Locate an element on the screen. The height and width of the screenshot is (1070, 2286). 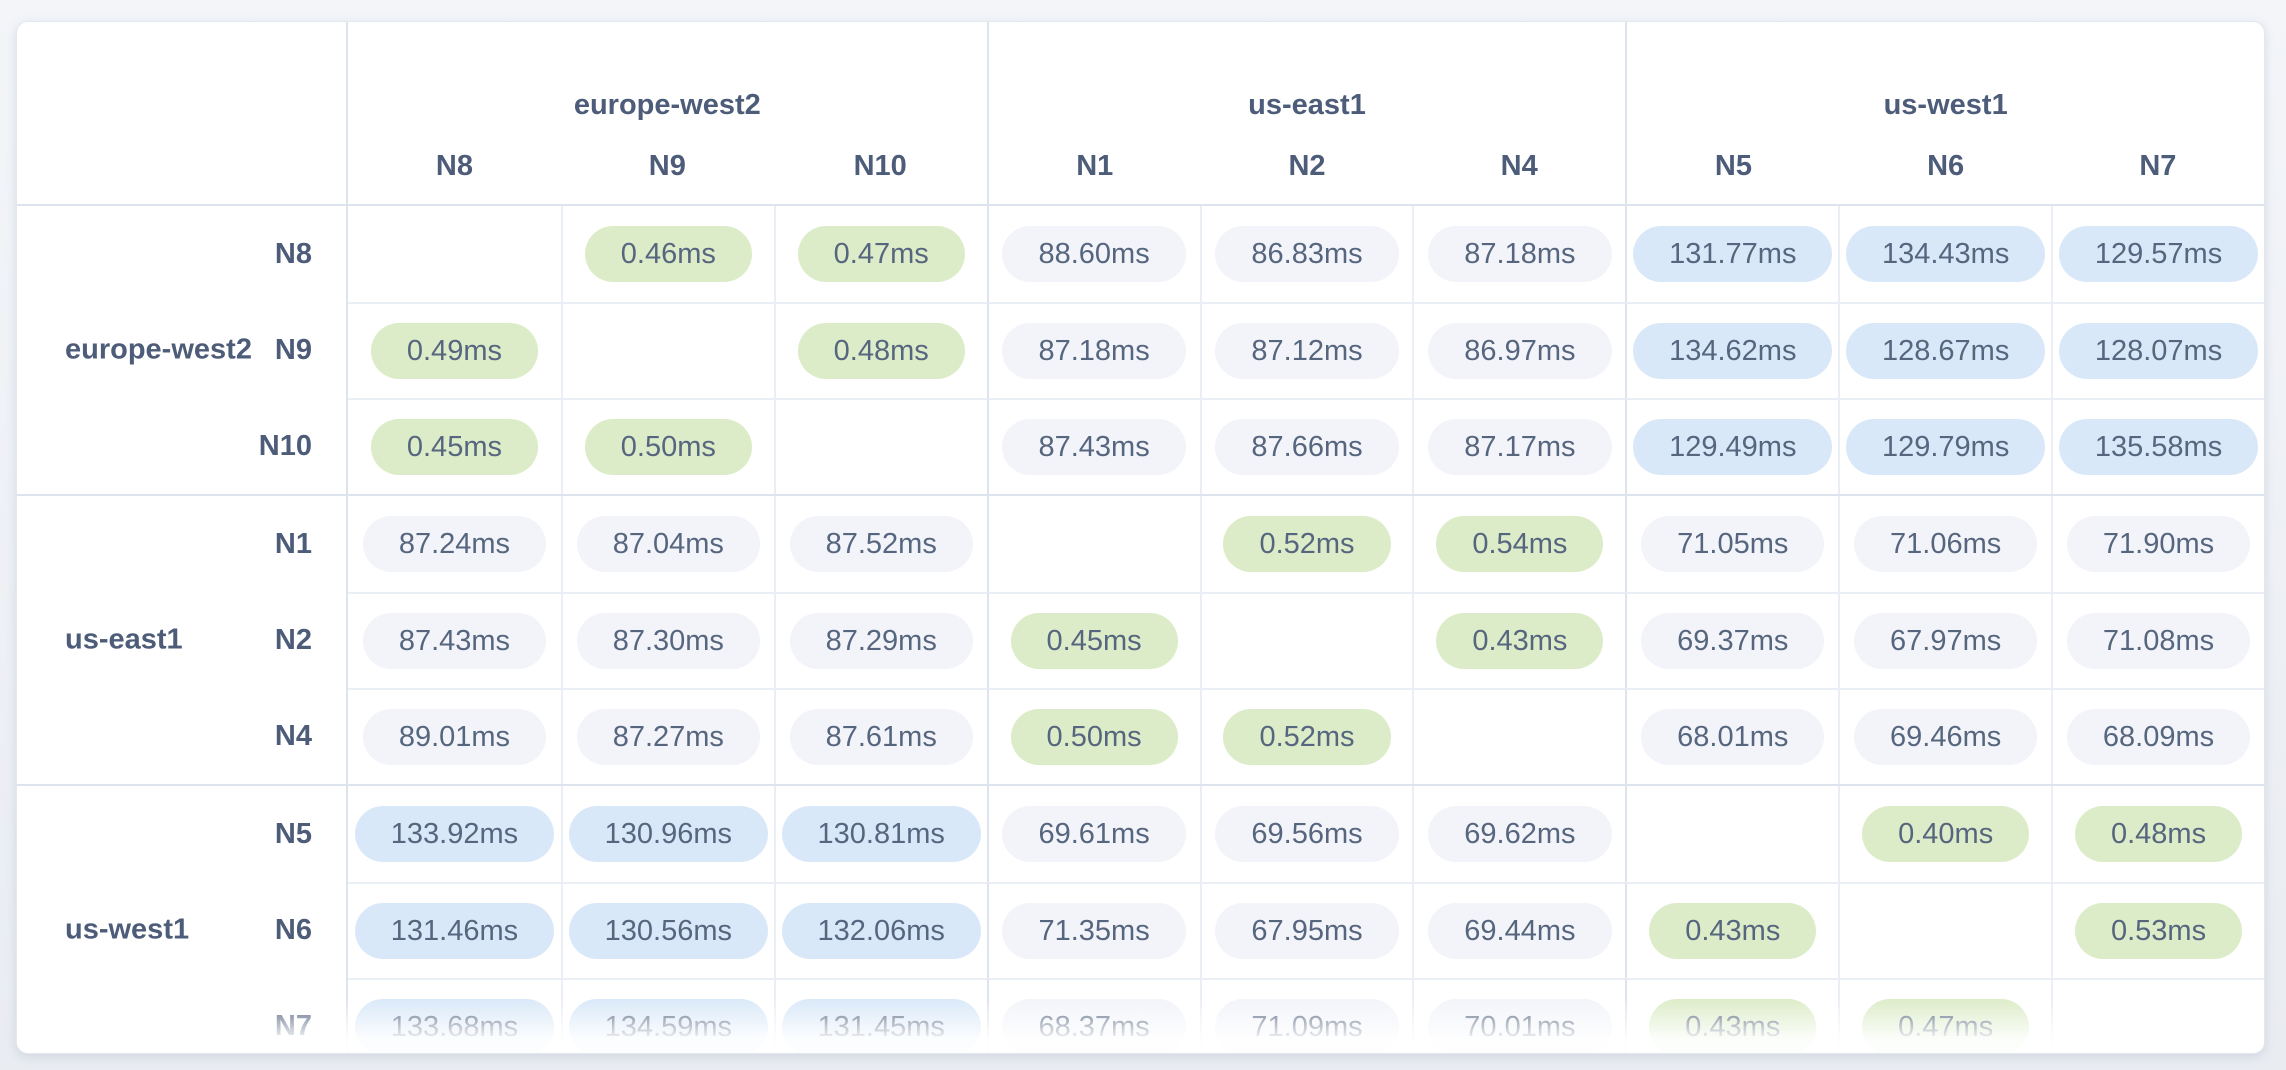
latency-pill-N8-N4: 87.18ms is located at coordinates (1520, 254).